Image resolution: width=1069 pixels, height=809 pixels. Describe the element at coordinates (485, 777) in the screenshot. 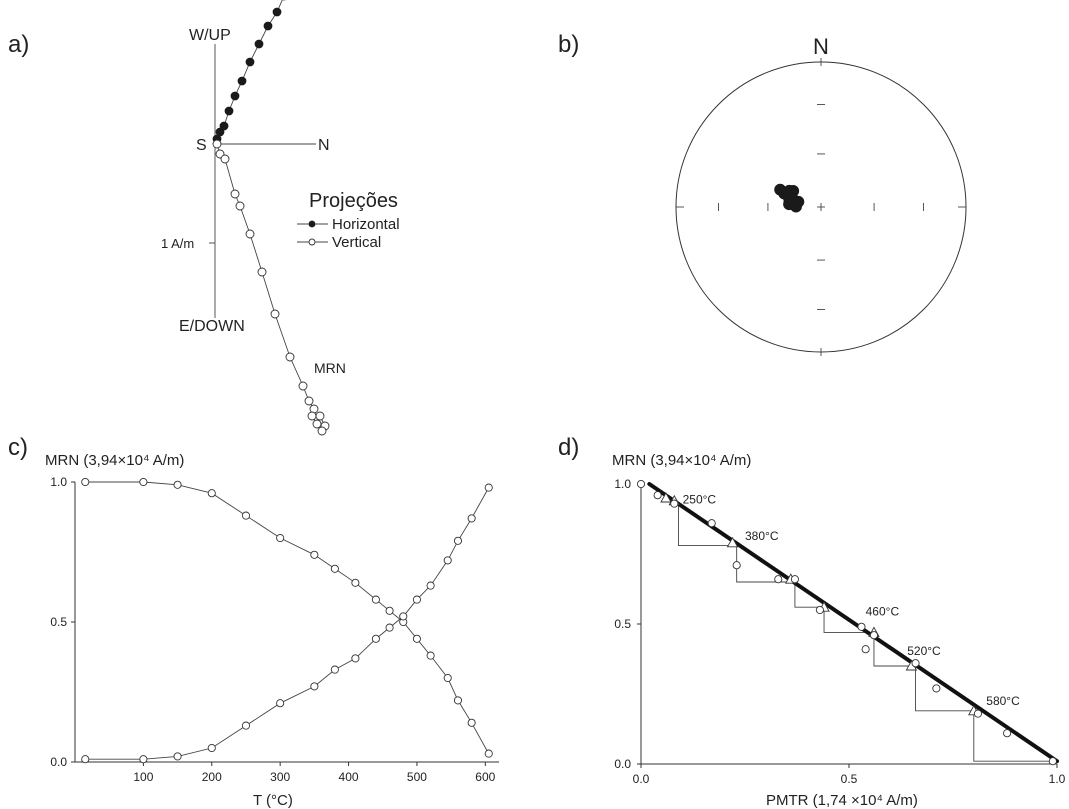

I see `x-tick-label-c-5: 600` at that location.